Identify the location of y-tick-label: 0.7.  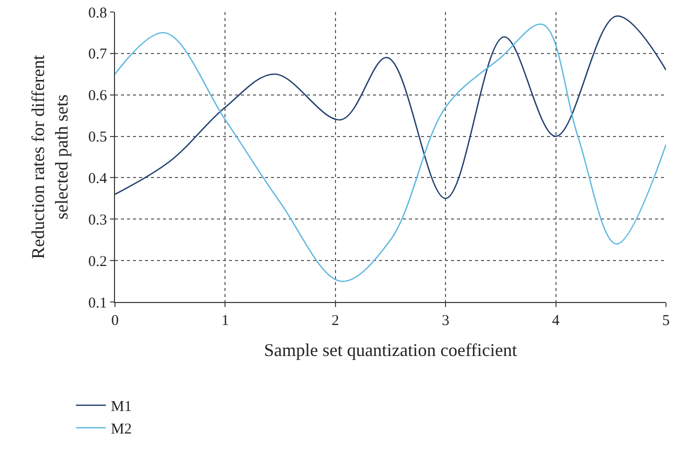
(98, 54).